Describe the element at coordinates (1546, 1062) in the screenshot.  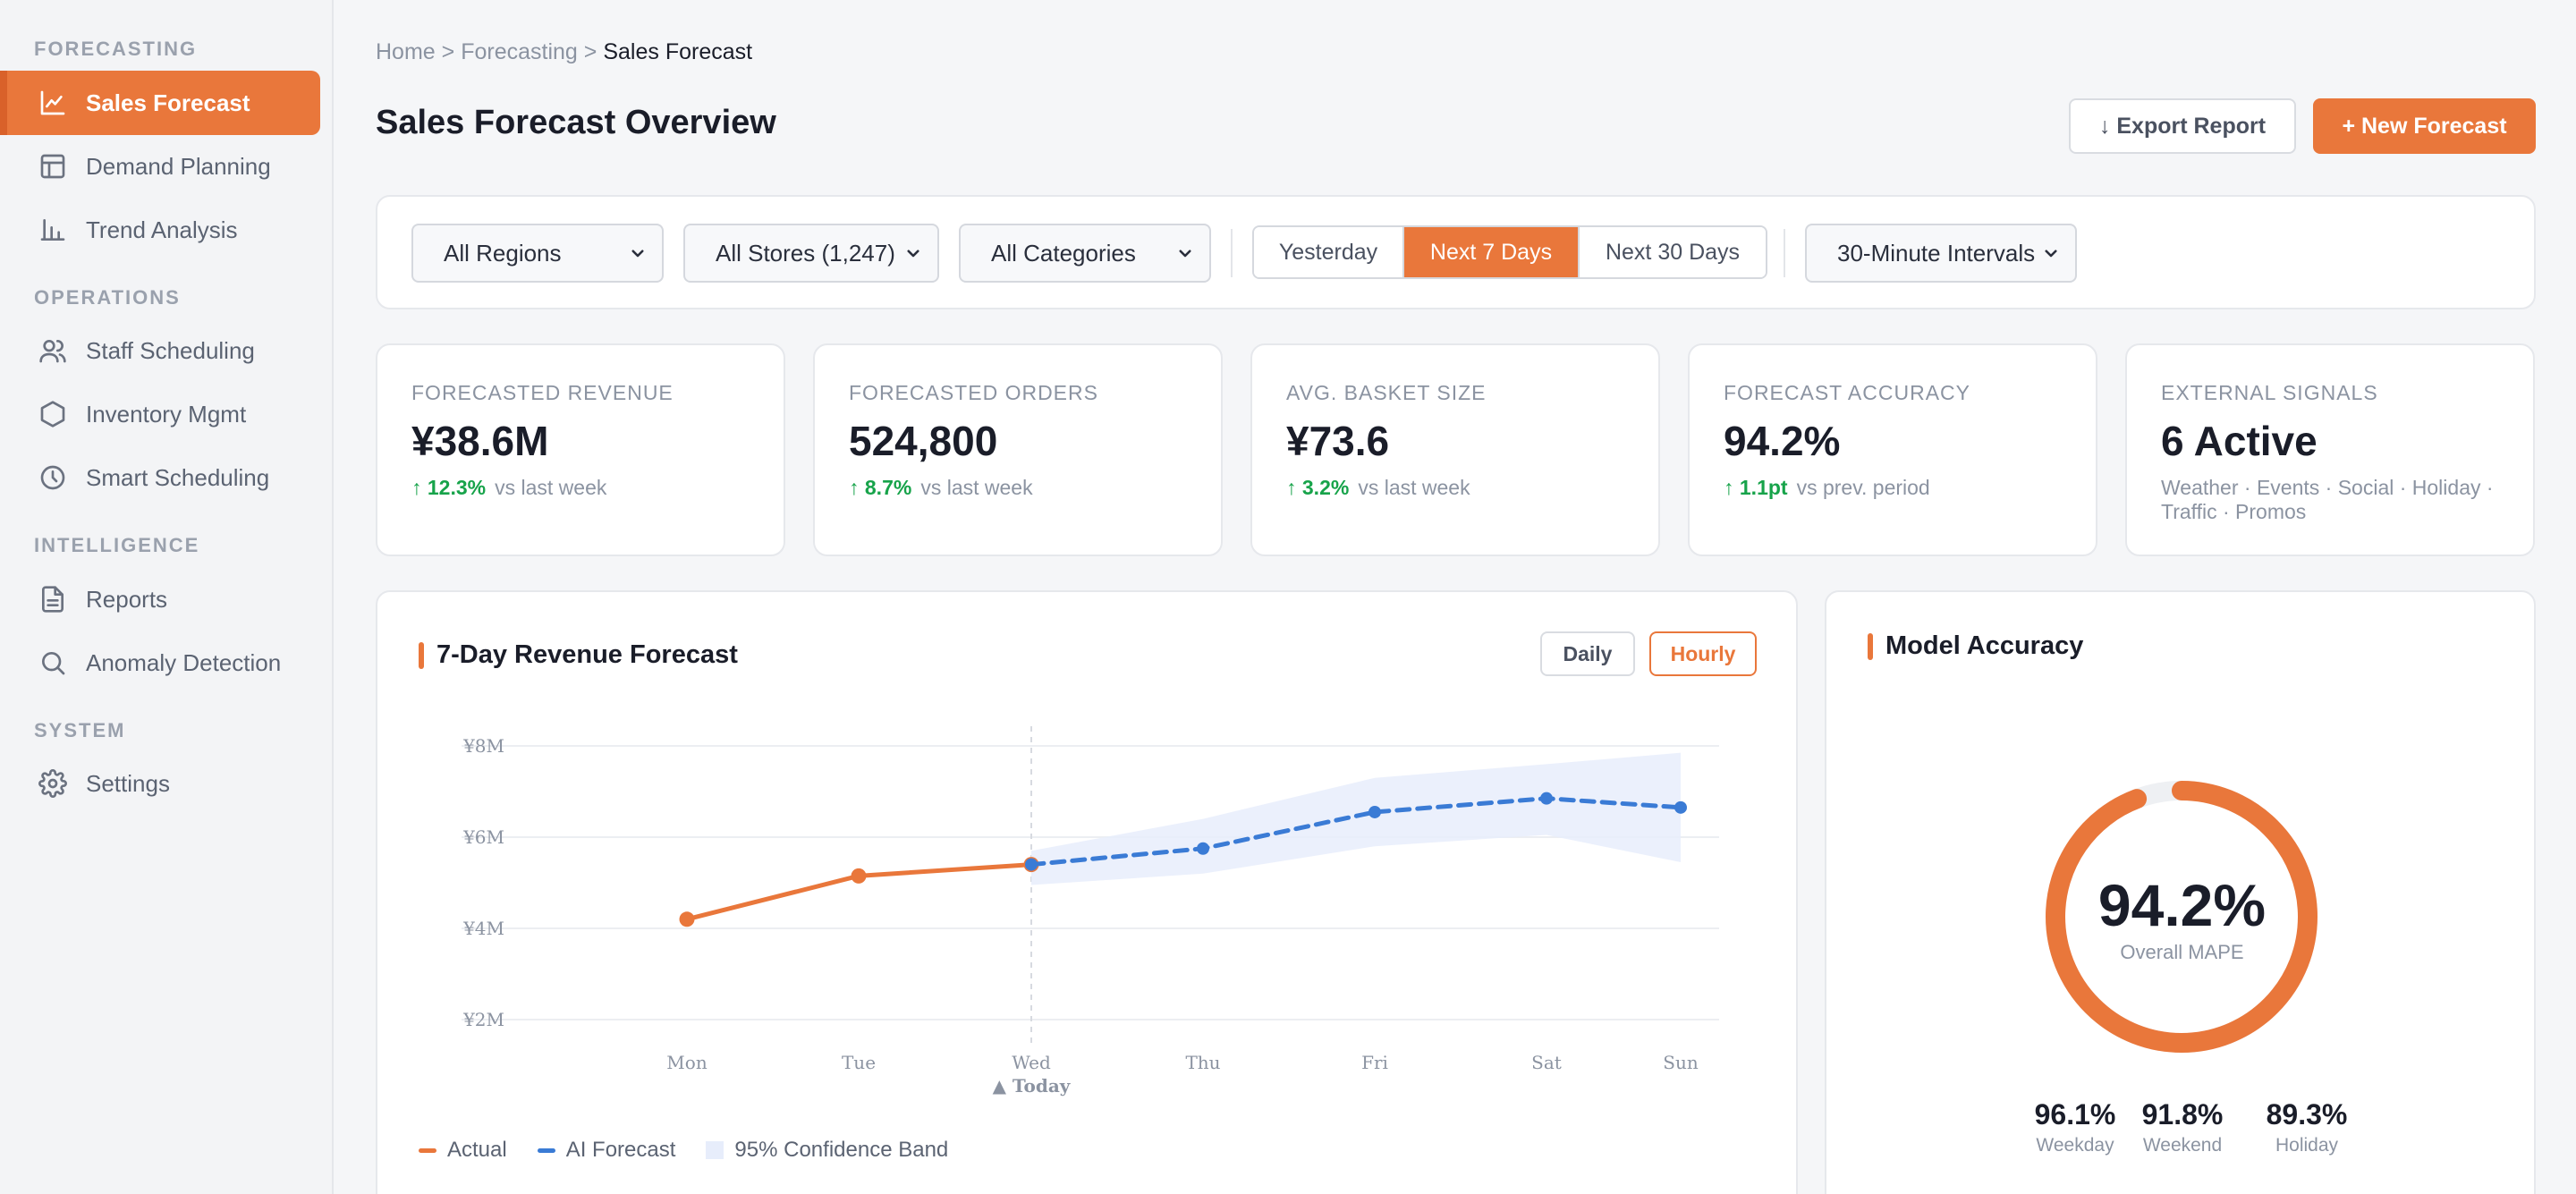
I see `x-tick-label: Sat` at that location.